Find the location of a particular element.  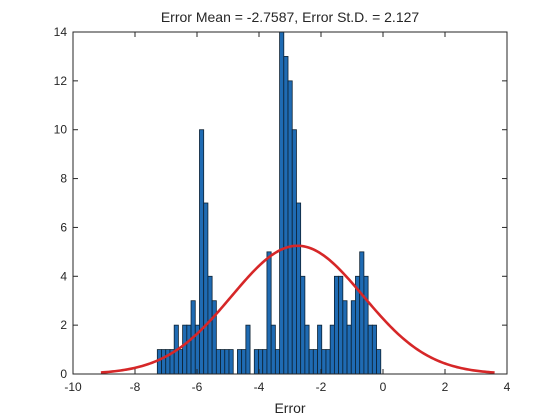

x-tick-label: -10 is located at coordinates (73, 387).